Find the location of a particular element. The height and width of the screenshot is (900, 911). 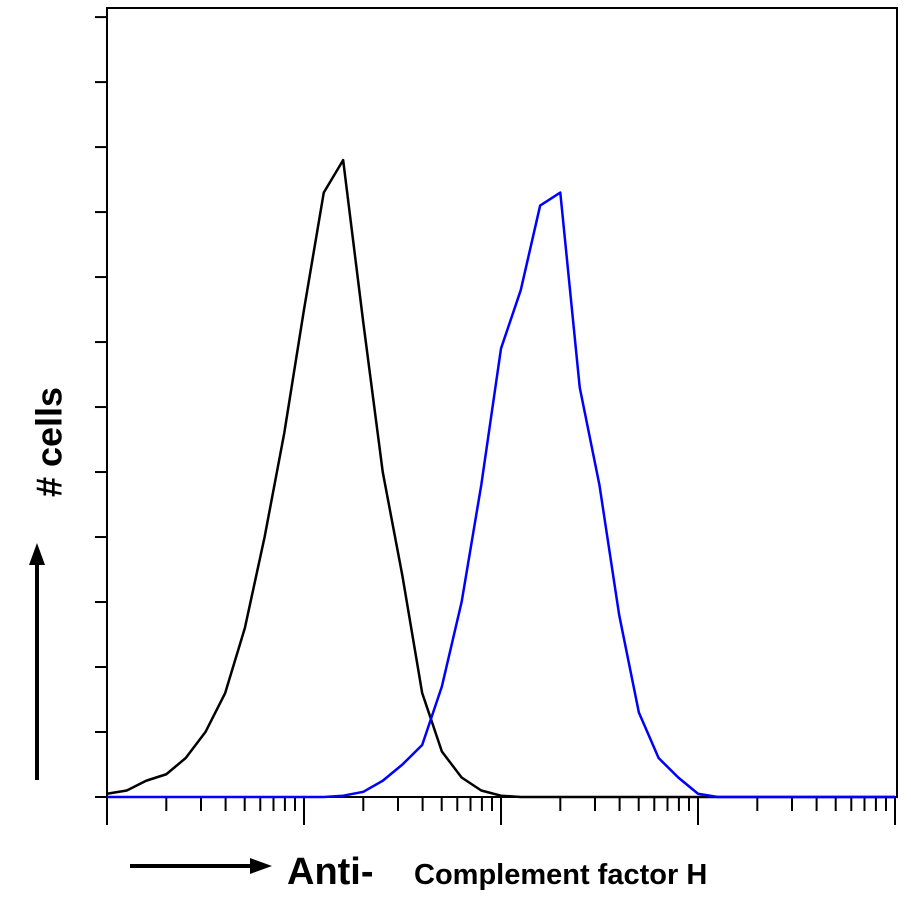

x-axis-label-prefix: Anti- is located at coordinates (330, 872).